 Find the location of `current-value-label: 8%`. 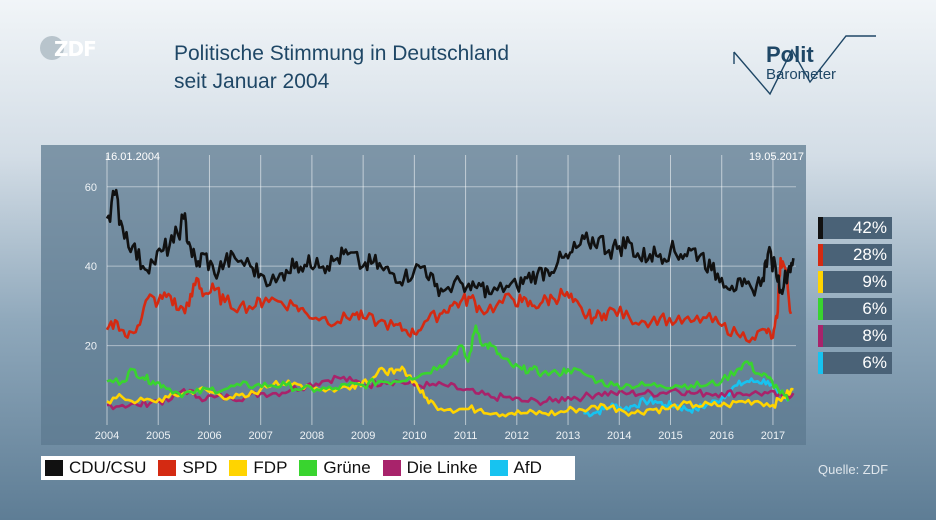

current-value-label: 8% is located at coordinates (874, 335).